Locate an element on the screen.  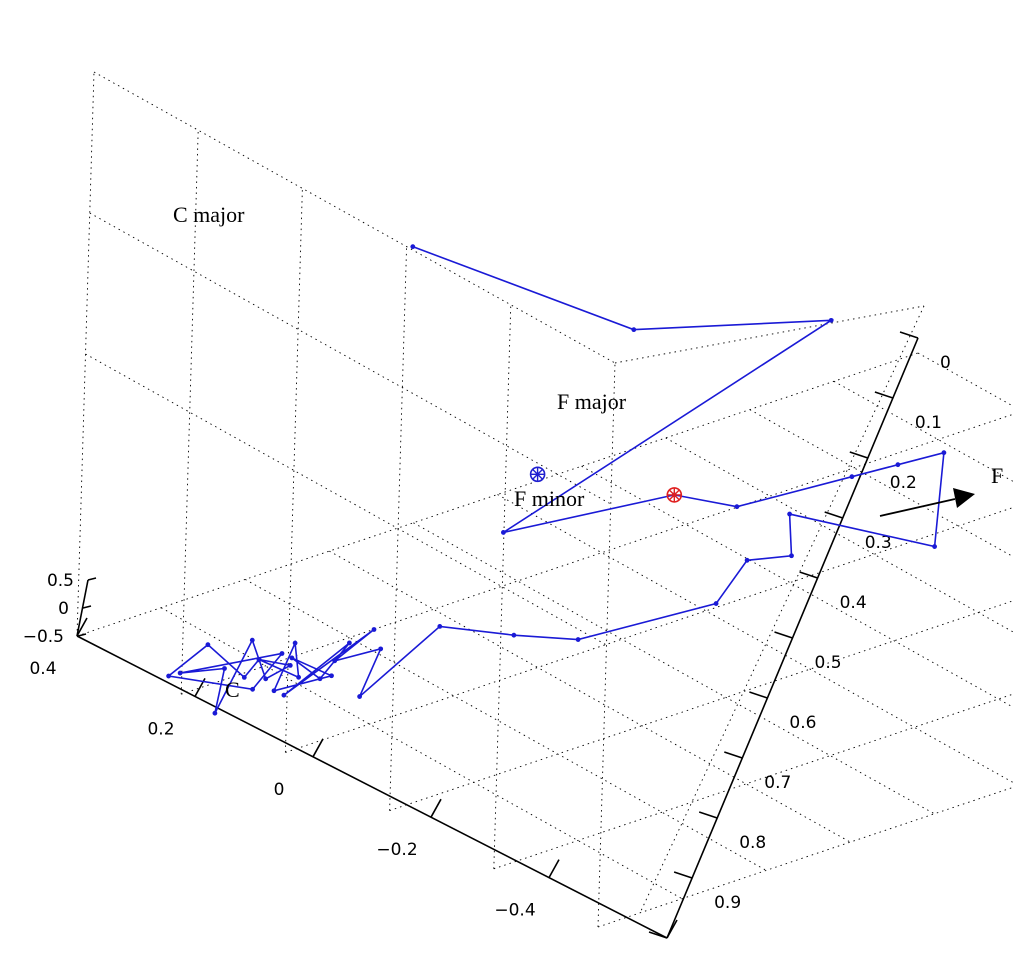
f-tick-label: 0.5 is located at coordinates (828, 663).